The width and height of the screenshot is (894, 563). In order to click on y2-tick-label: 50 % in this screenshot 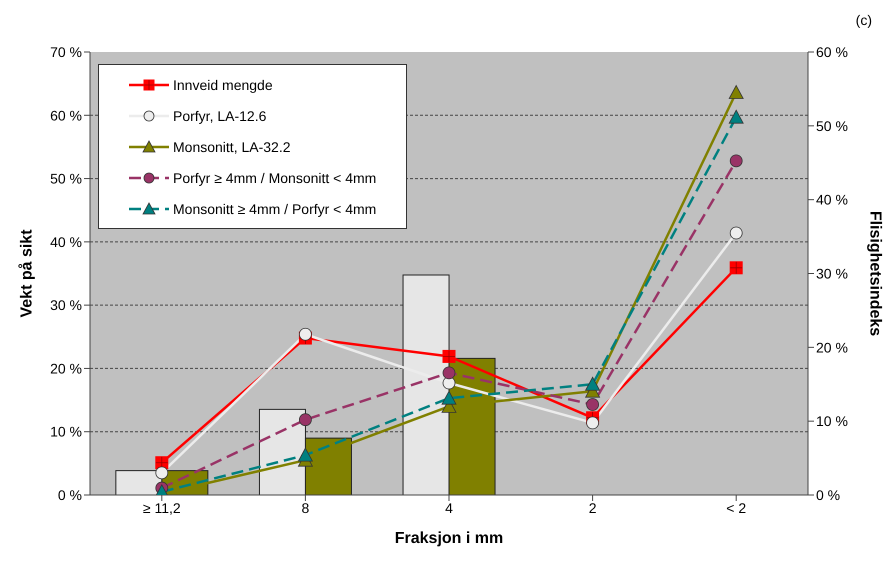, I will do `click(832, 126)`.